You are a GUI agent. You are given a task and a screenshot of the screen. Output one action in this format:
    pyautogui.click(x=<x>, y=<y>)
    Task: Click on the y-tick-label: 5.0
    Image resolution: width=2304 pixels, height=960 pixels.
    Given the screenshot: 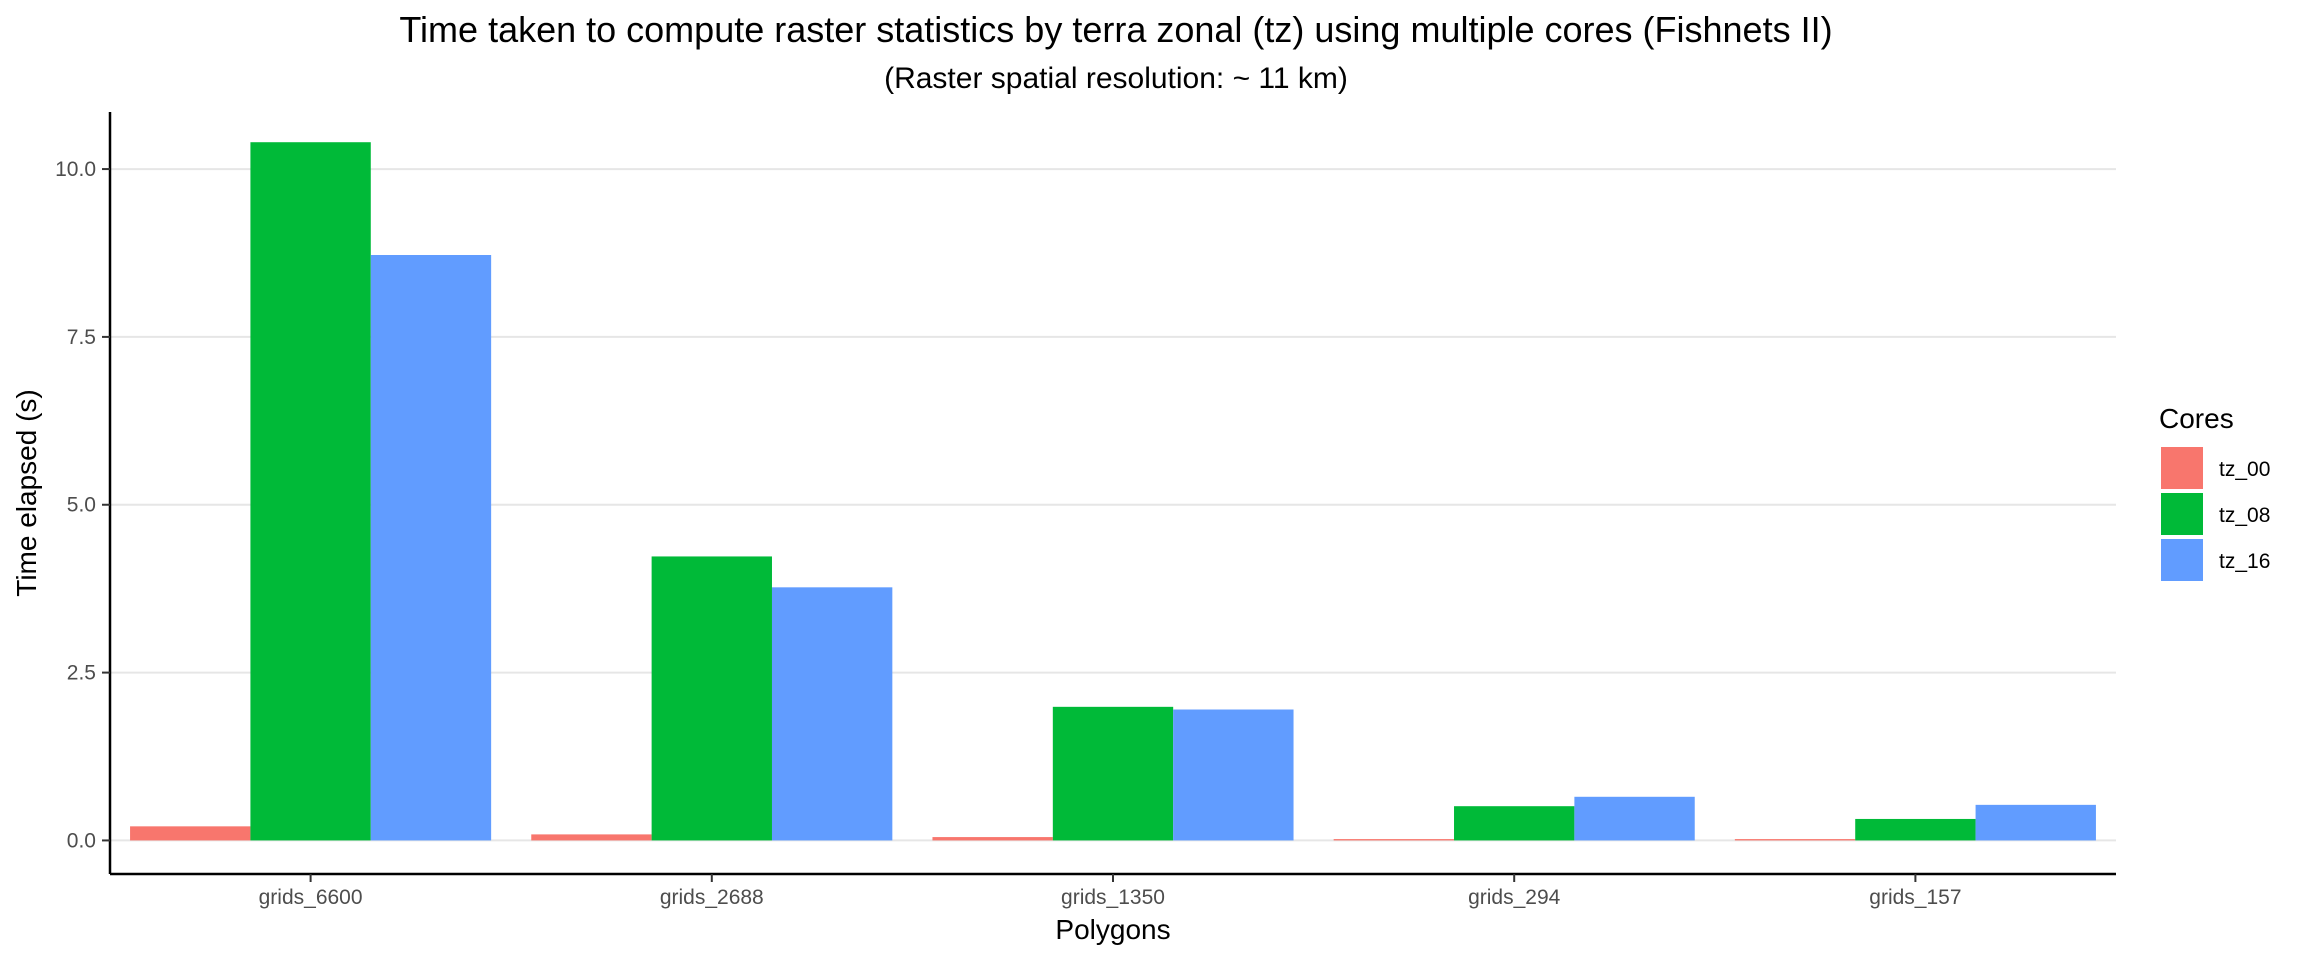 What is the action you would take?
    pyautogui.click(x=81, y=505)
    